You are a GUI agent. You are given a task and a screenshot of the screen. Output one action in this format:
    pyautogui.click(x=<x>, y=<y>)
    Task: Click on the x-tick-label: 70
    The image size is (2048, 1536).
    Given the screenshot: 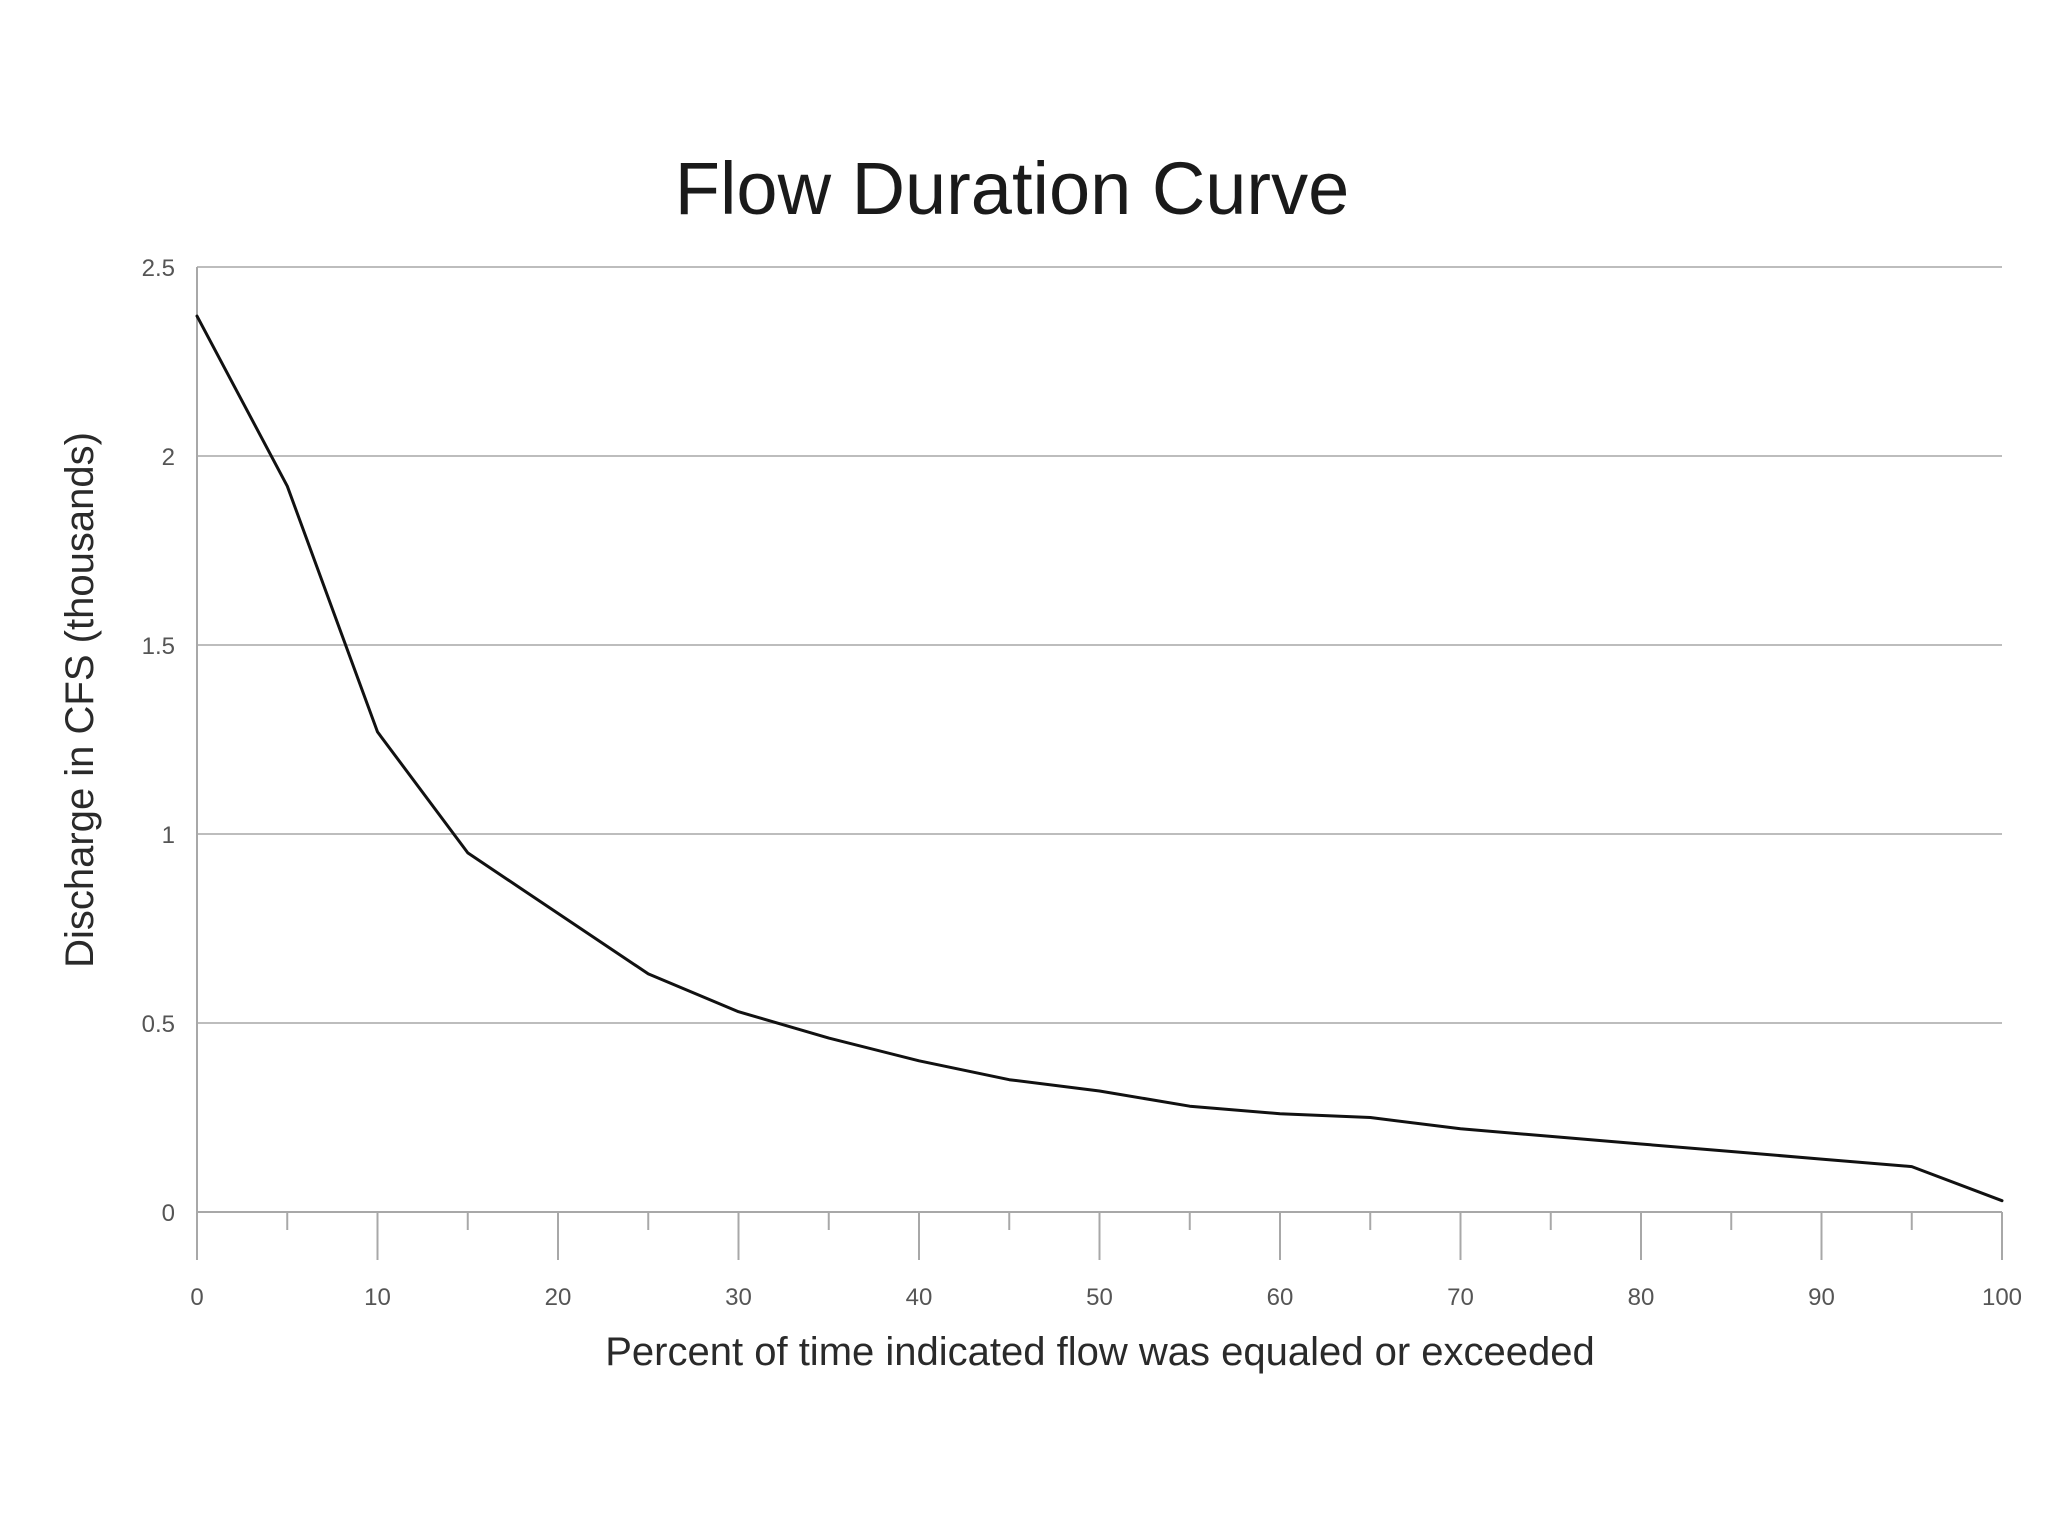 What is the action you would take?
    pyautogui.click(x=1460, y=1297)
    